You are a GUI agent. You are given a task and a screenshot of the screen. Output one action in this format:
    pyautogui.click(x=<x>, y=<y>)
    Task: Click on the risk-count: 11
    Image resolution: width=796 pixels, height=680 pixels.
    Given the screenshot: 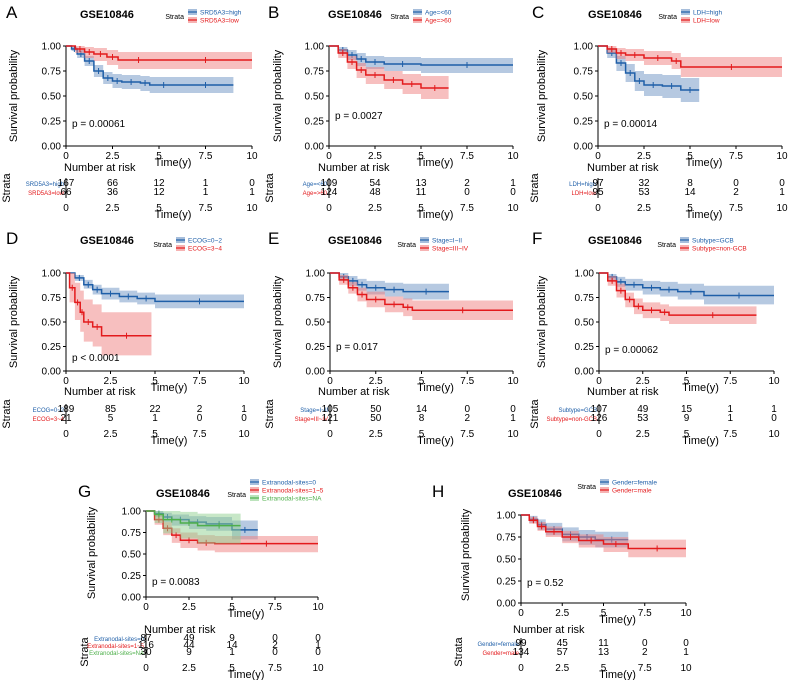 What is the action you would take?
    pyautogui.click(x=603, y=643)
    